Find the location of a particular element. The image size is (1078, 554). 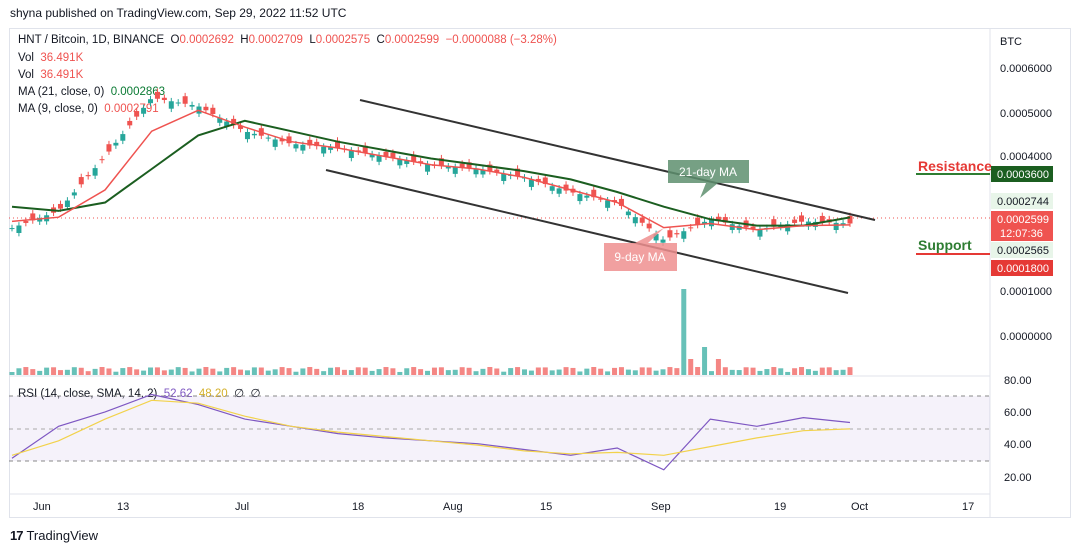

legend-low-label: L is located at coordinates (312, 40).